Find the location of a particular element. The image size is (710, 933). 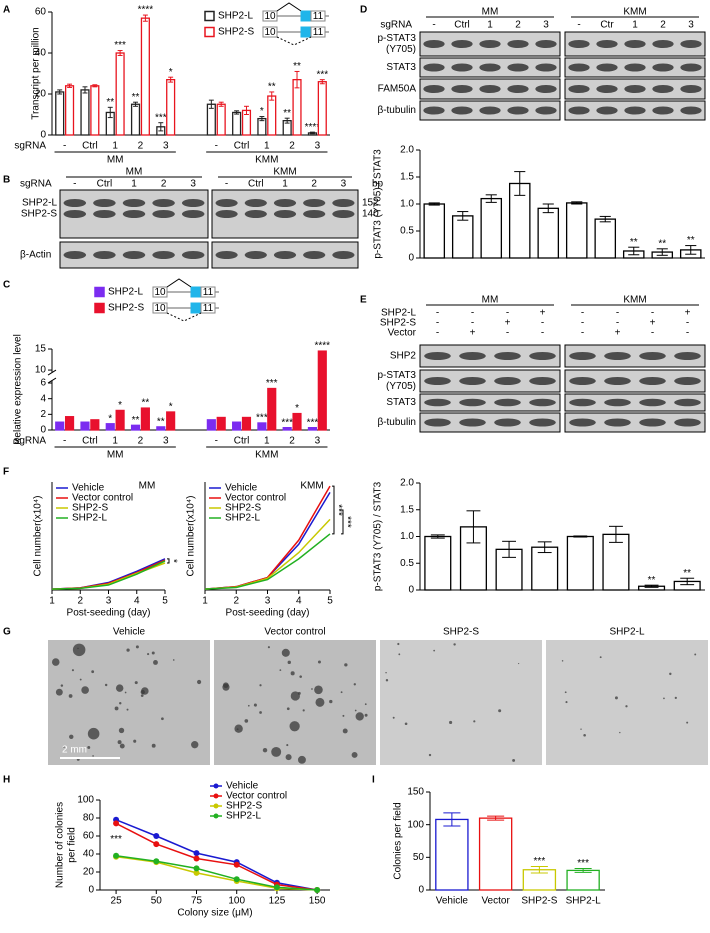

x-tick-label: 125 is located at coordinates (277, 901).